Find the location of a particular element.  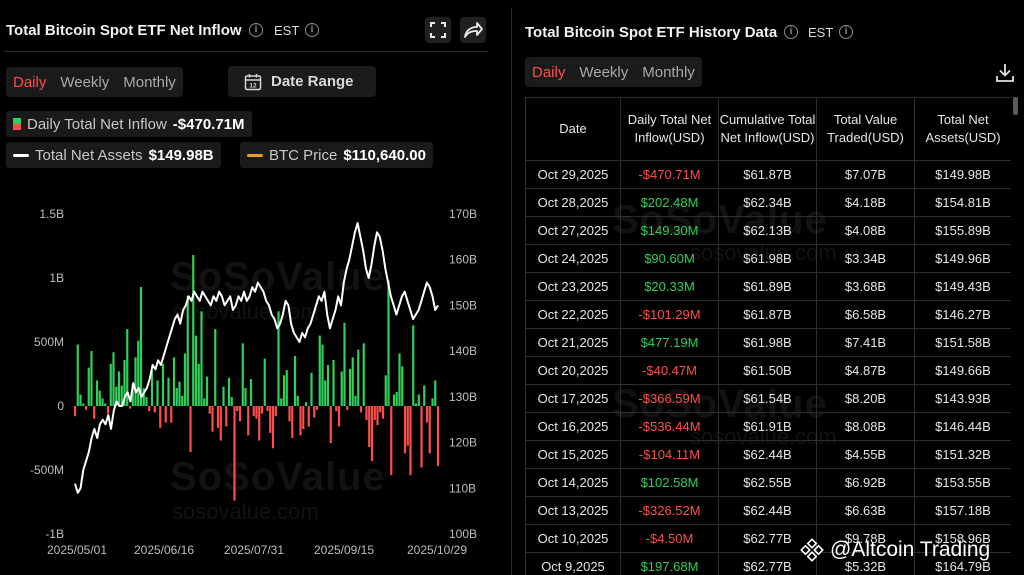

legend-inflow-value: -$470.71M is located at coordinates (208, 124).